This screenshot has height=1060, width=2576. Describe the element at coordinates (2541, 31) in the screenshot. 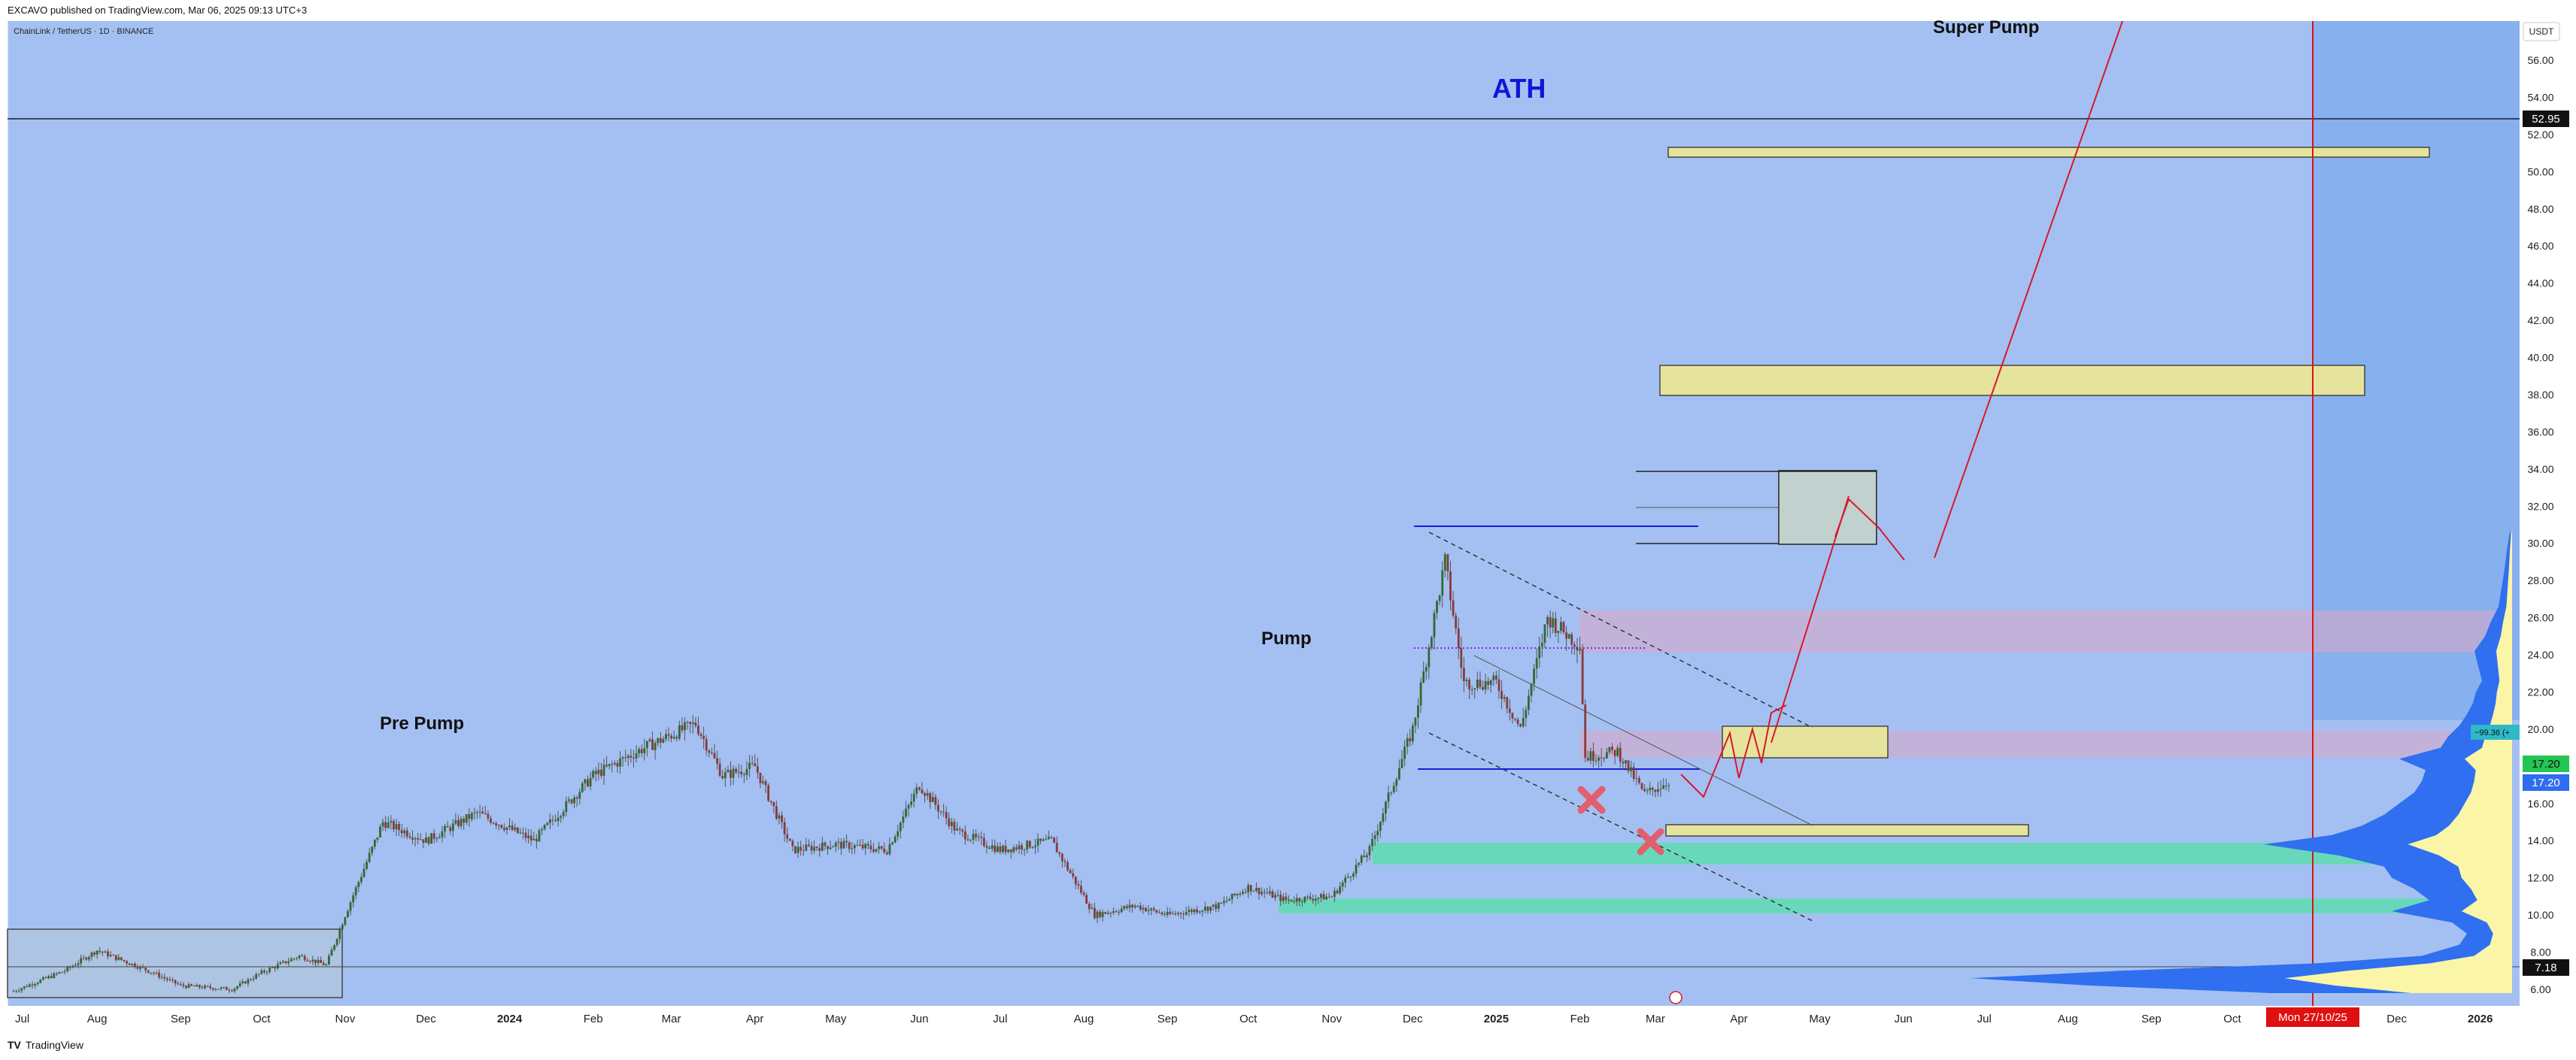

I see `currency-button` at that location.